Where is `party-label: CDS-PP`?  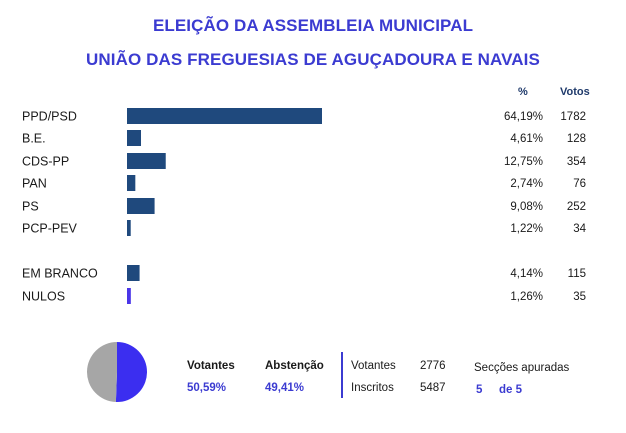
party-label: CDS-PP is located at coordinates (45, 162).